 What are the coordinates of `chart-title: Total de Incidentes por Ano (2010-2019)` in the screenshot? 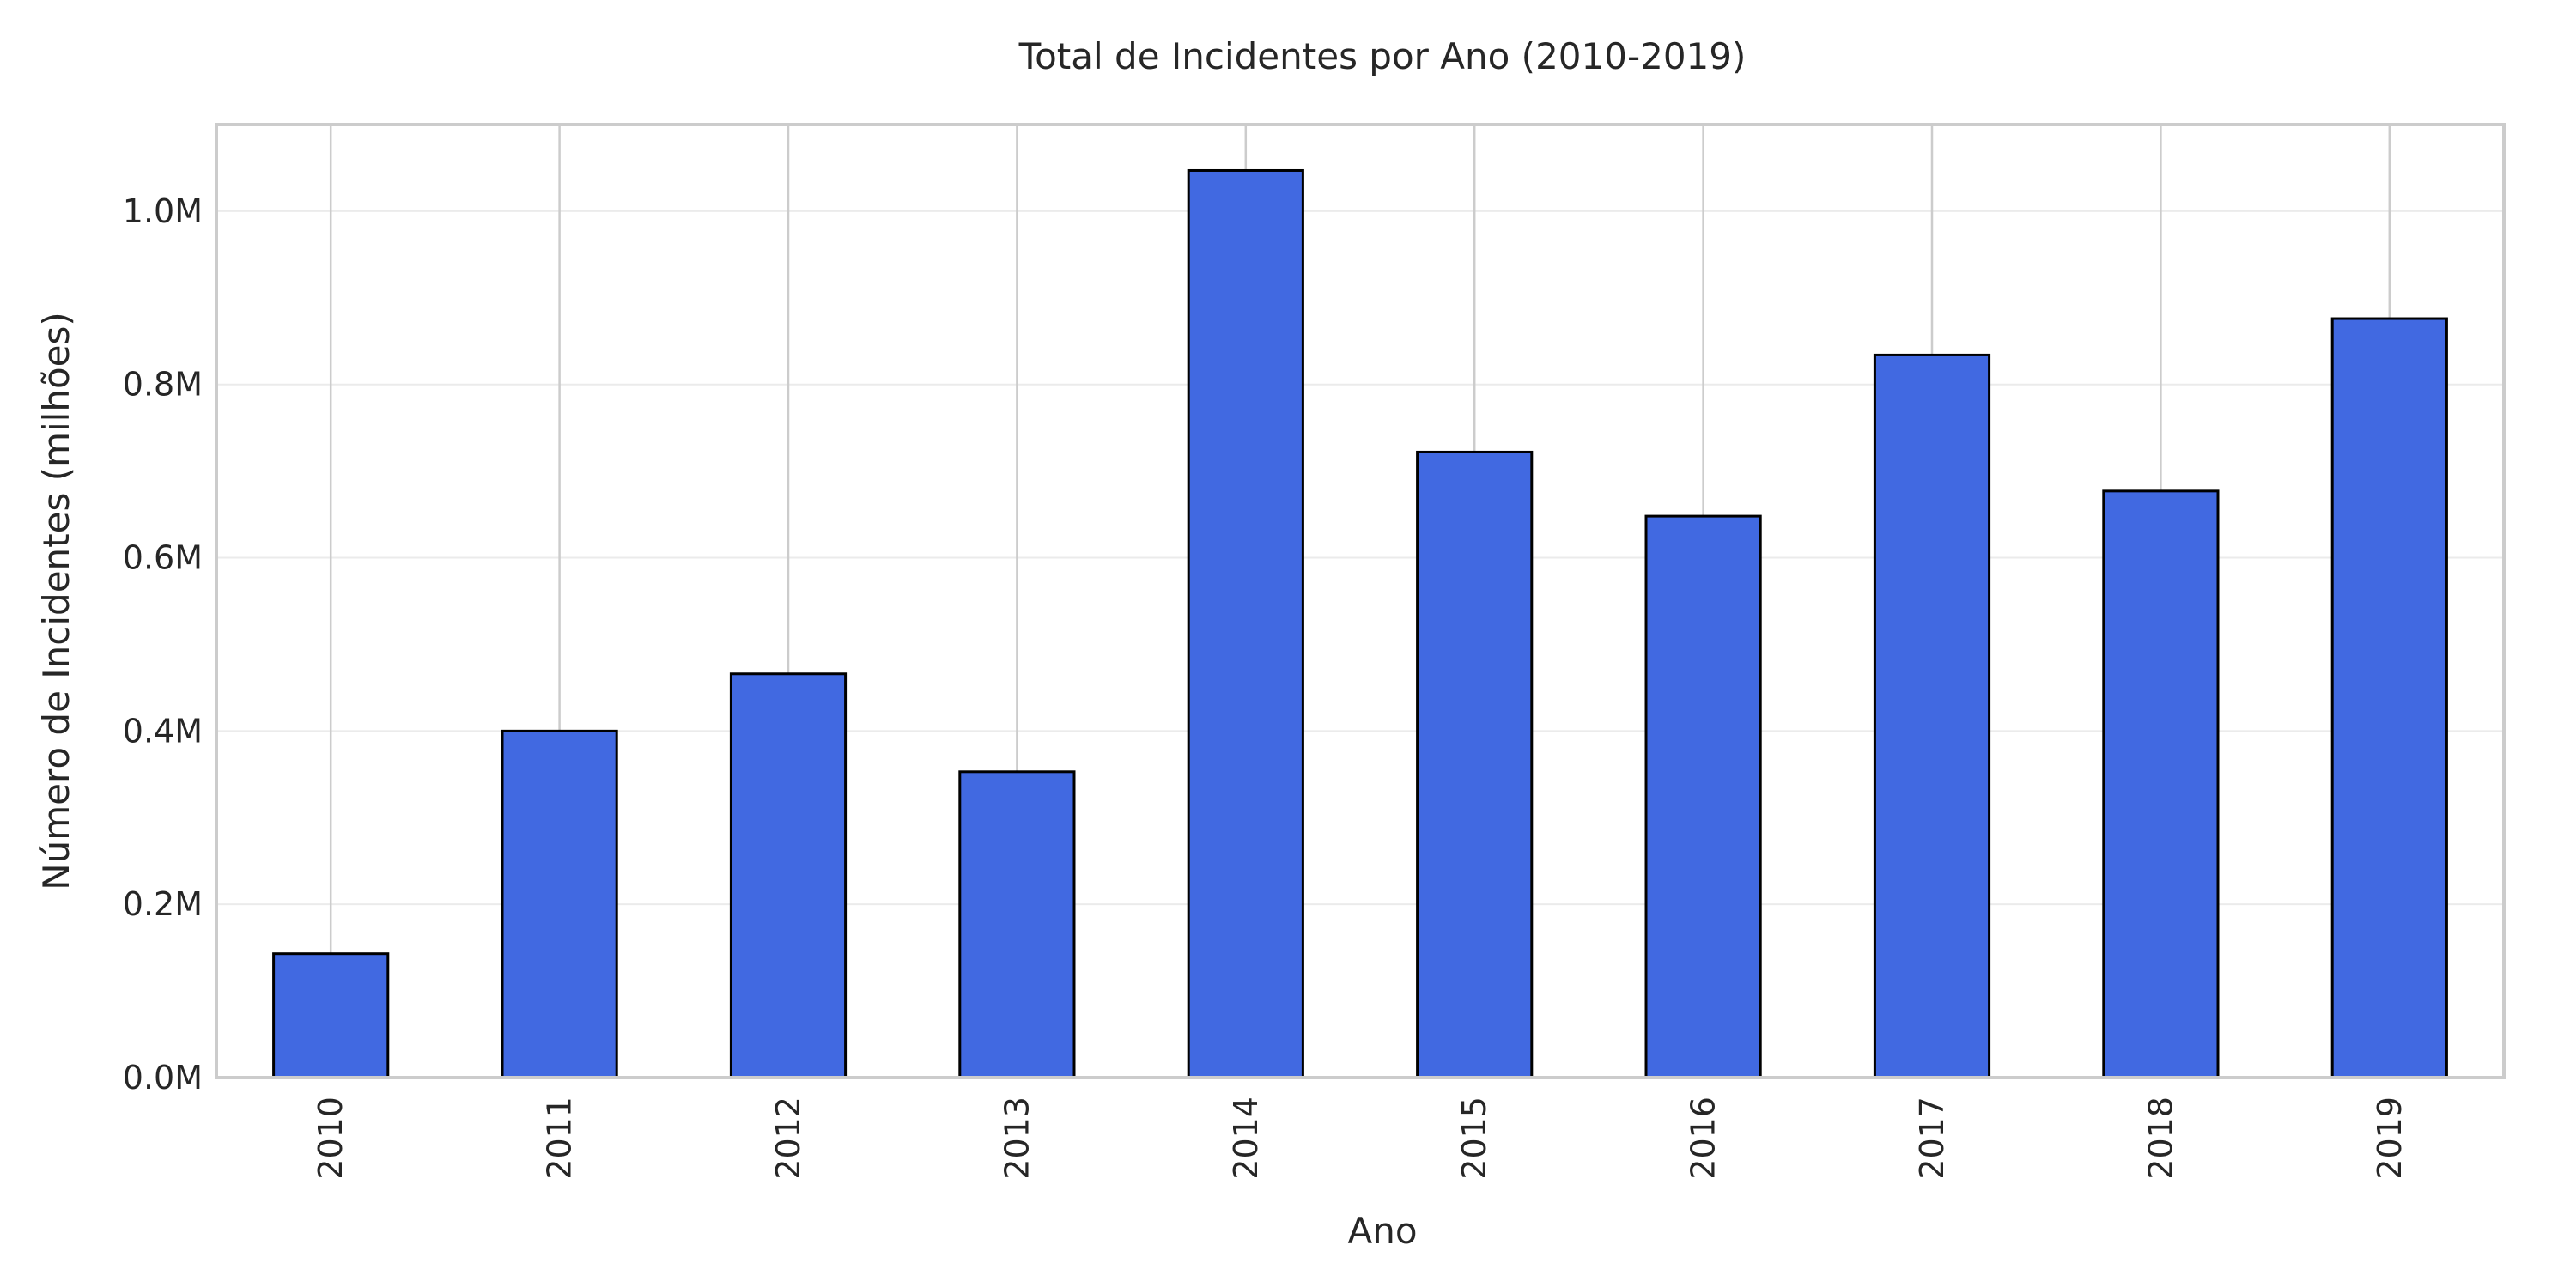 It's located at (1382, 56).